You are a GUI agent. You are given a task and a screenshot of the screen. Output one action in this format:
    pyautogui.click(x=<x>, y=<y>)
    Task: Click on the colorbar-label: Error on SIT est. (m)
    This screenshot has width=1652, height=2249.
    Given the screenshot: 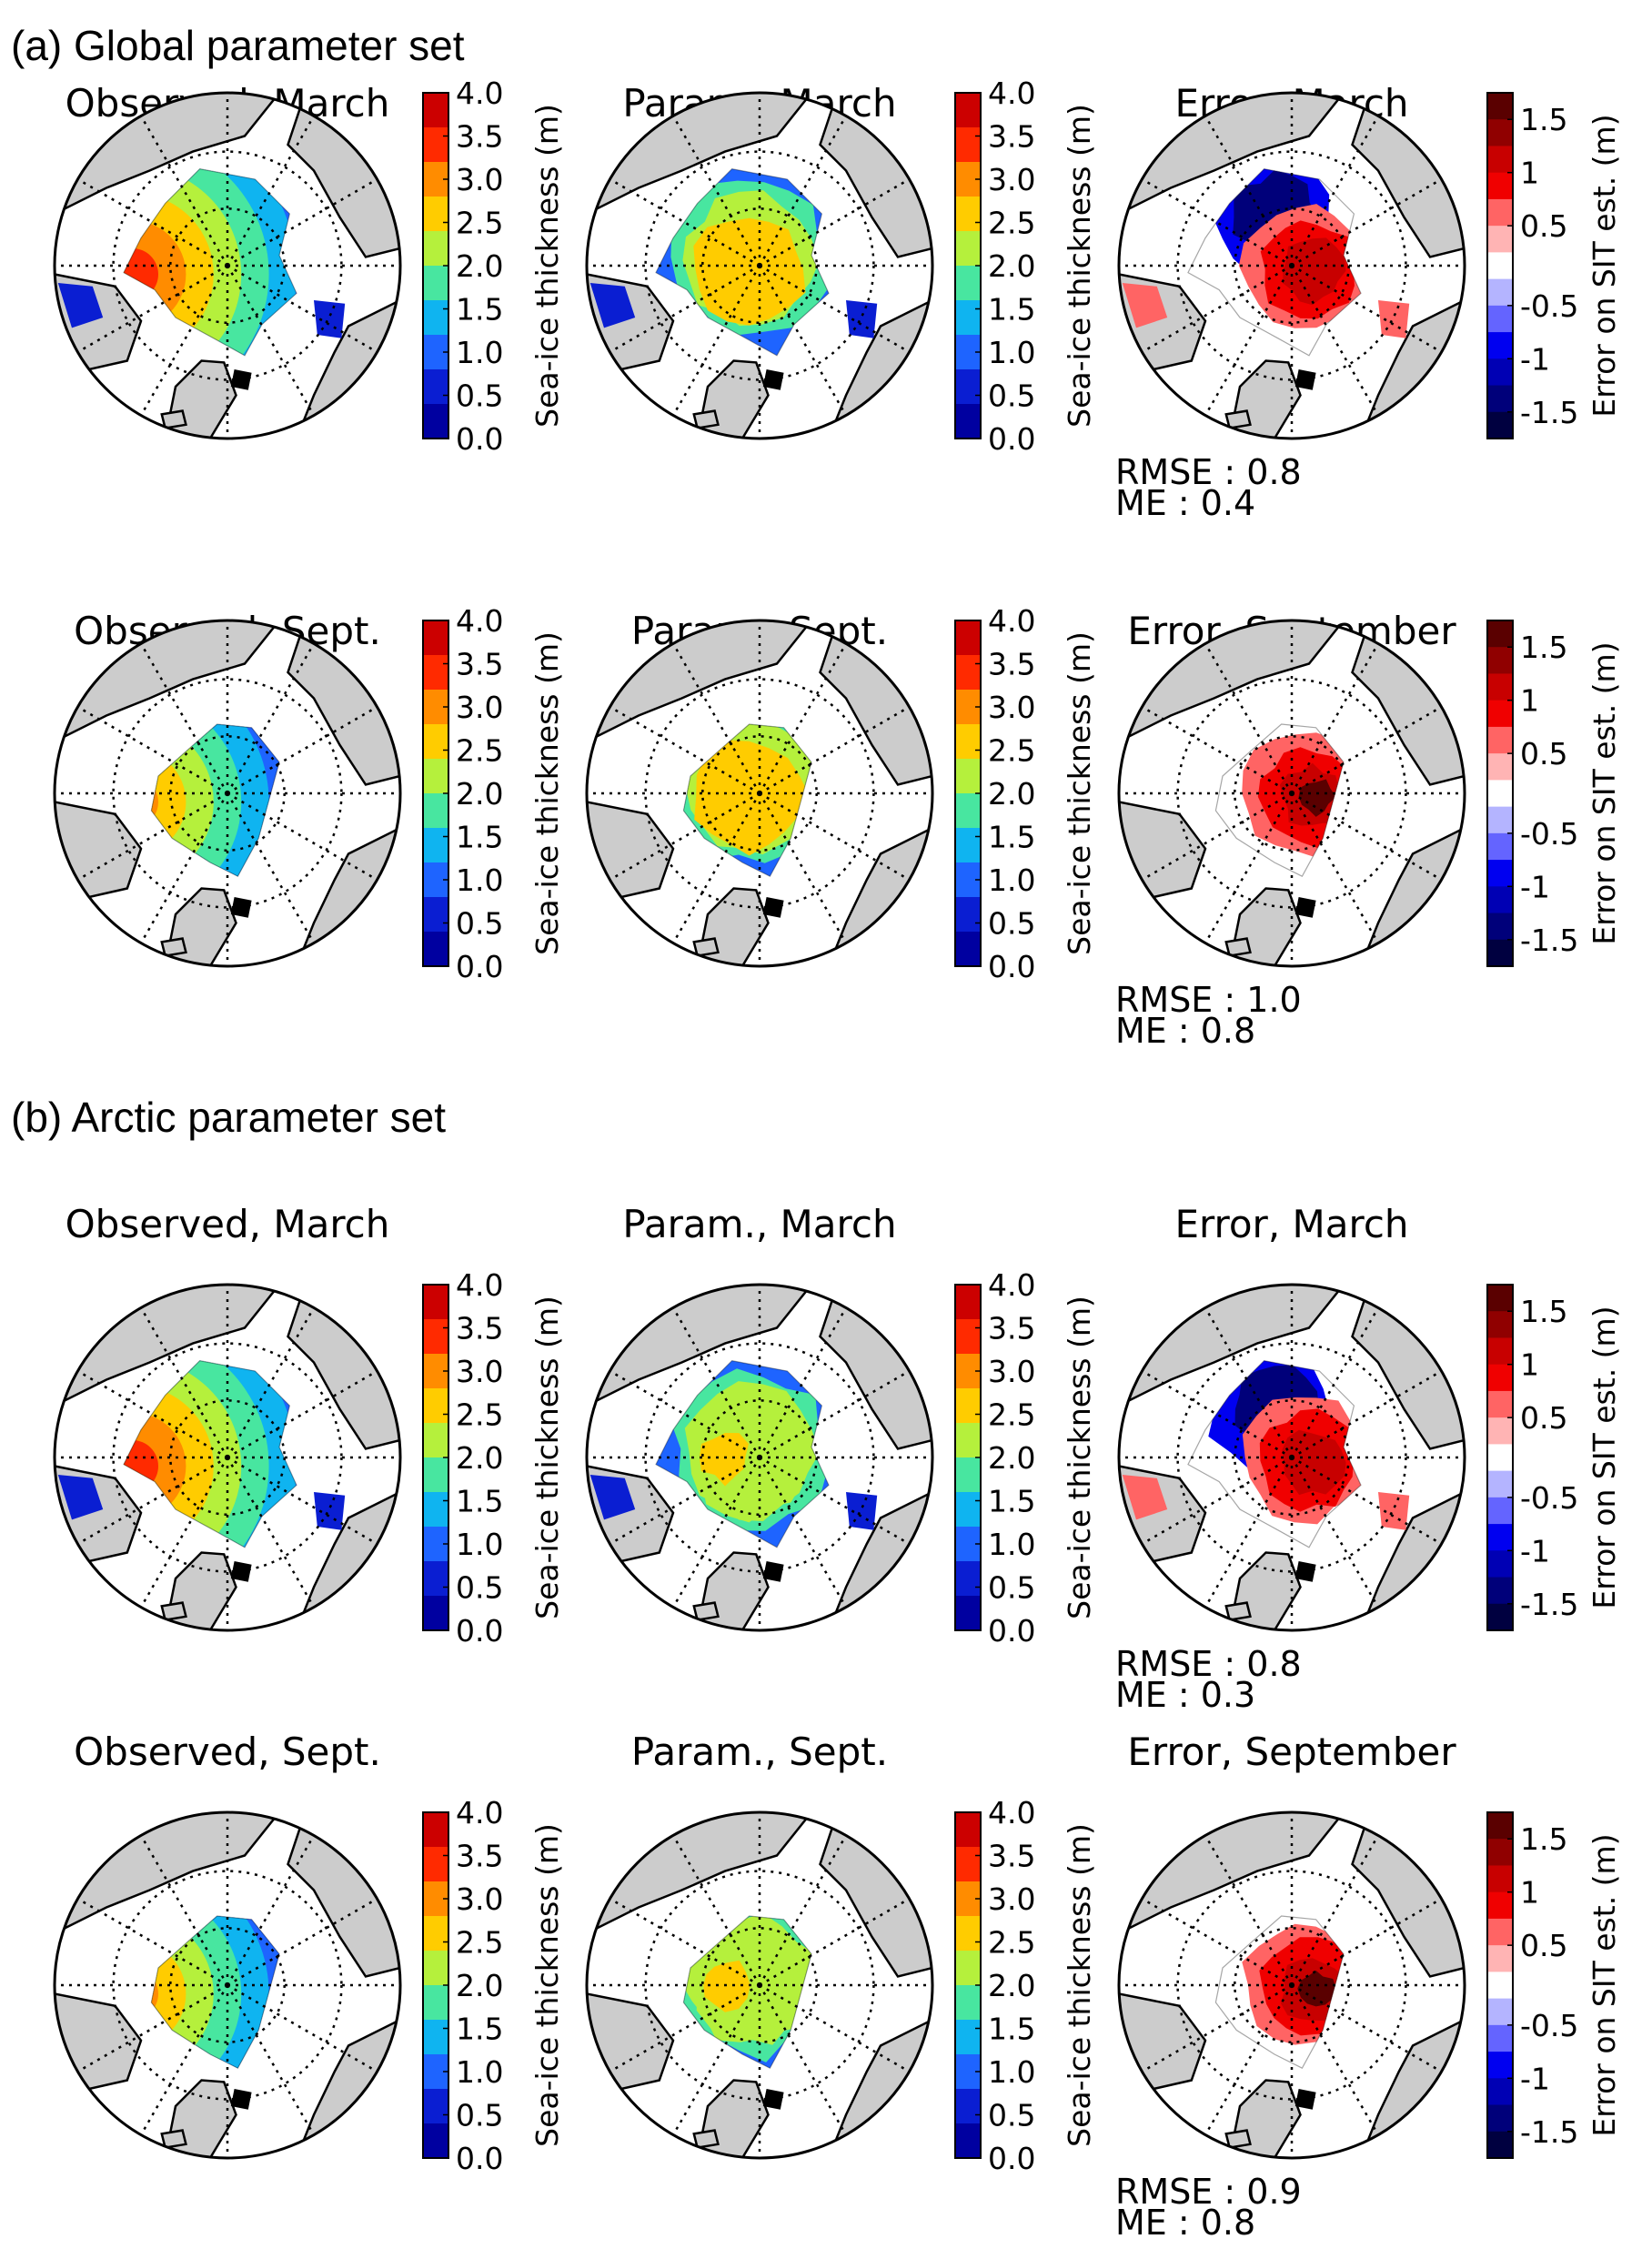 What is the action you would take?
    pyautogui.click(x=1604, y=1457)
    